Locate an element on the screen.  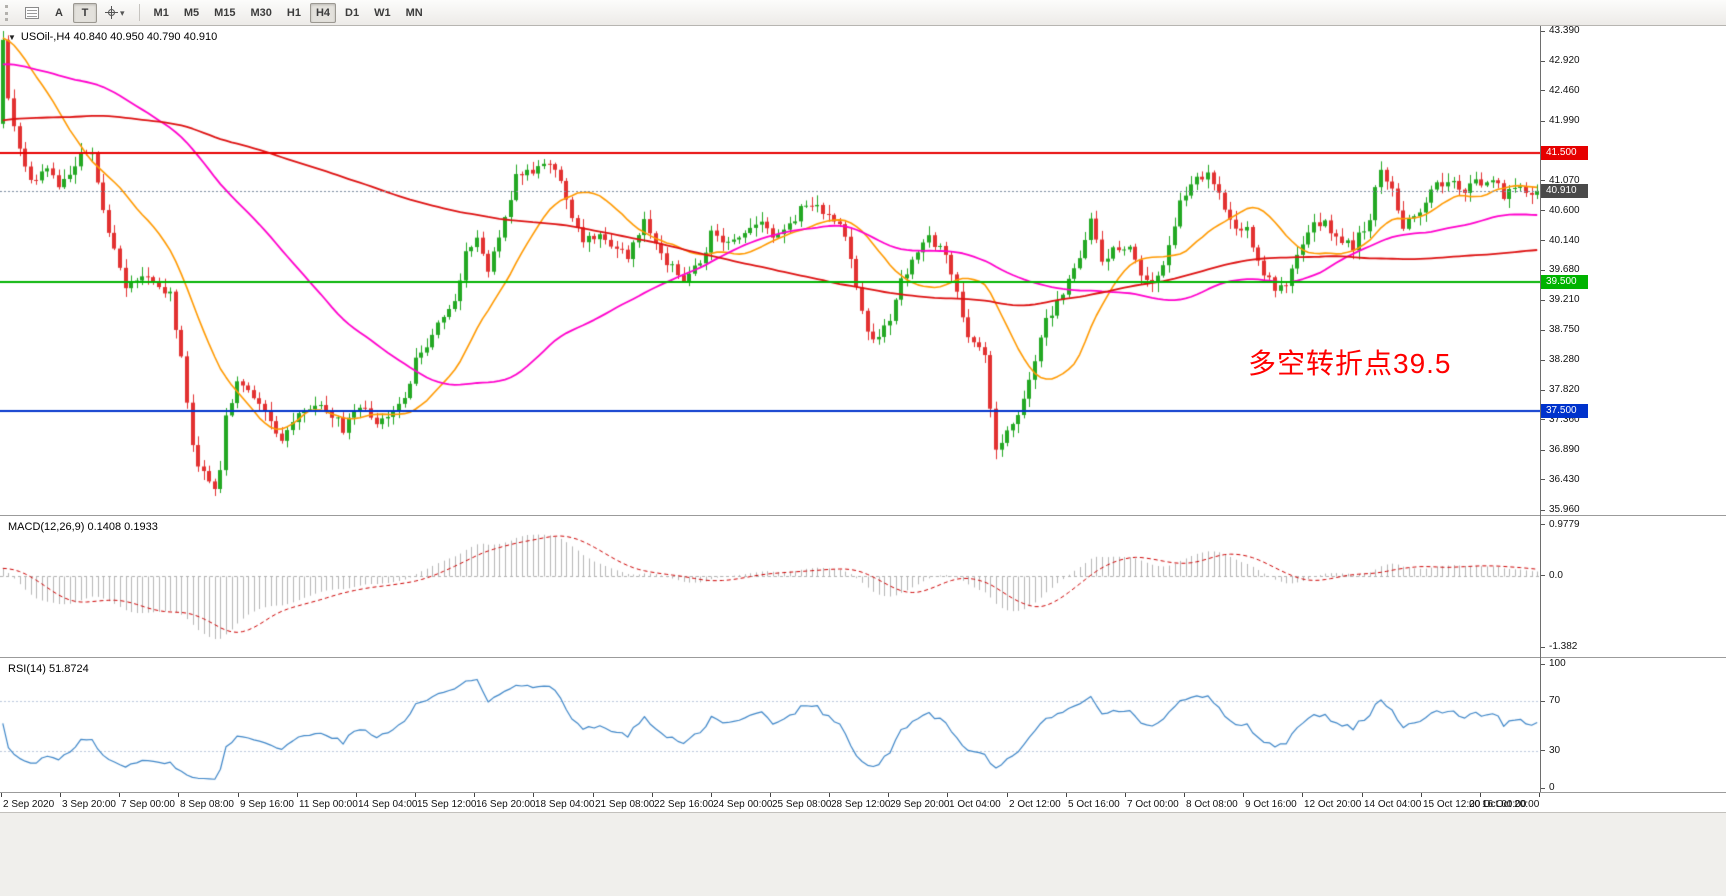
price-axis-label: 37.360 is located at coordinates (1564, 419).